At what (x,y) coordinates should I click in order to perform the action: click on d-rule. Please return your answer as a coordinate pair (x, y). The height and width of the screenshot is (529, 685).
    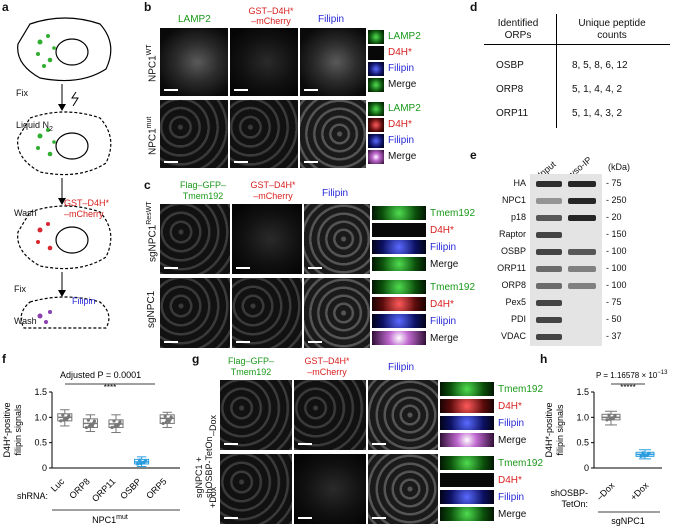
    Looking at the image, I should click on (577, 44).